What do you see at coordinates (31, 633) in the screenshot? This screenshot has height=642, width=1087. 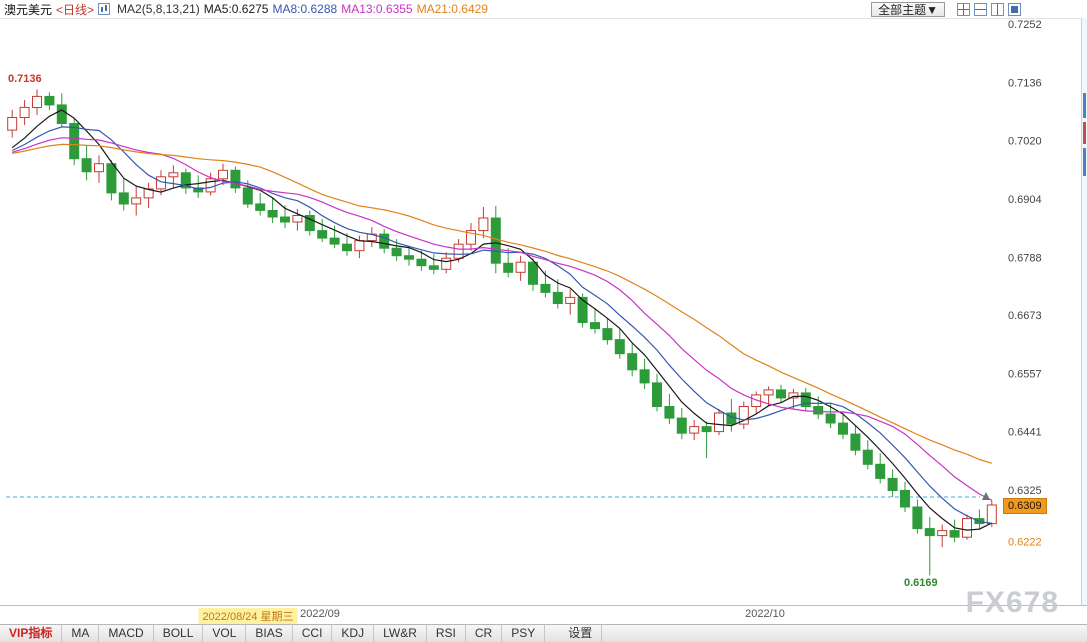 I see `toolbar-item-vip: VIP指标` at bounding box center [31, 633].